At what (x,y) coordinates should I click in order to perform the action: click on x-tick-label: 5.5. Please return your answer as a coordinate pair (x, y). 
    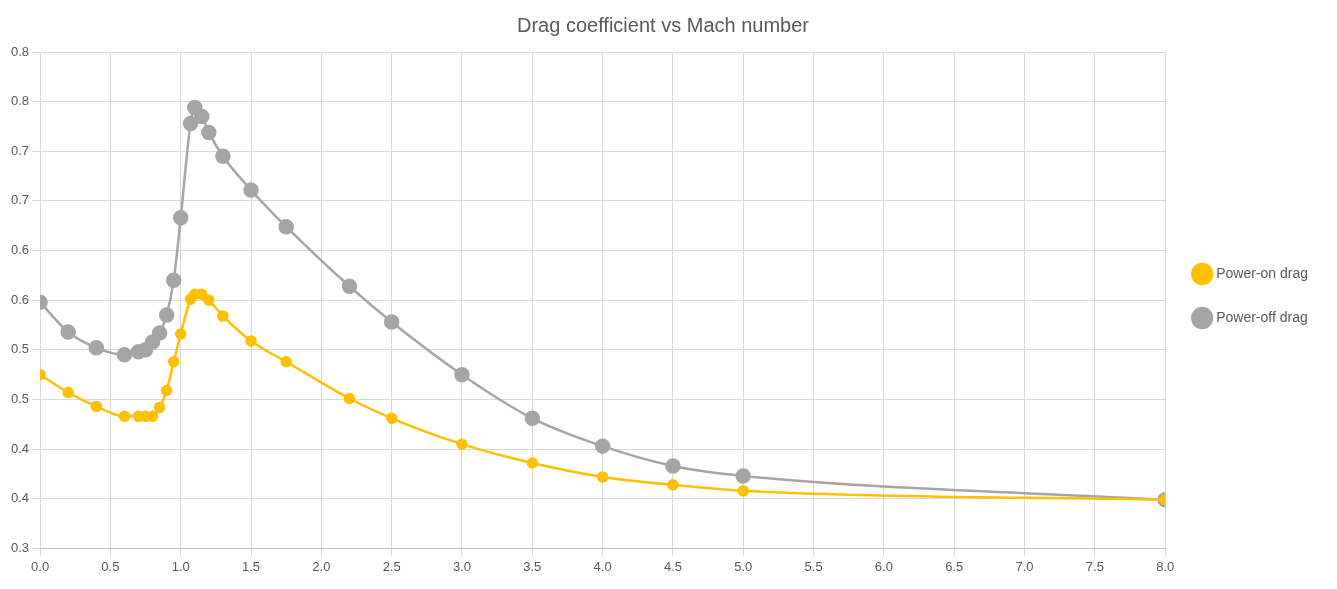
    Looking at the image, I should click on (813, 566).